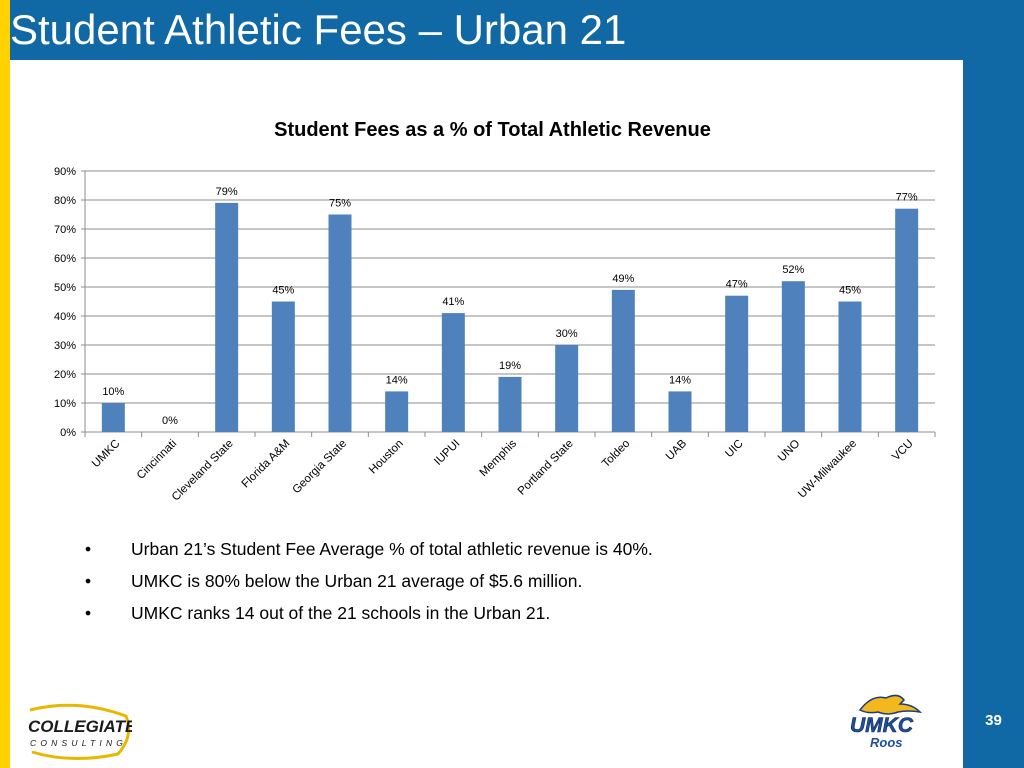 The width and height of the screenshot is (1024, 768). I want to click on data-label: 77%, so click(907, 198).